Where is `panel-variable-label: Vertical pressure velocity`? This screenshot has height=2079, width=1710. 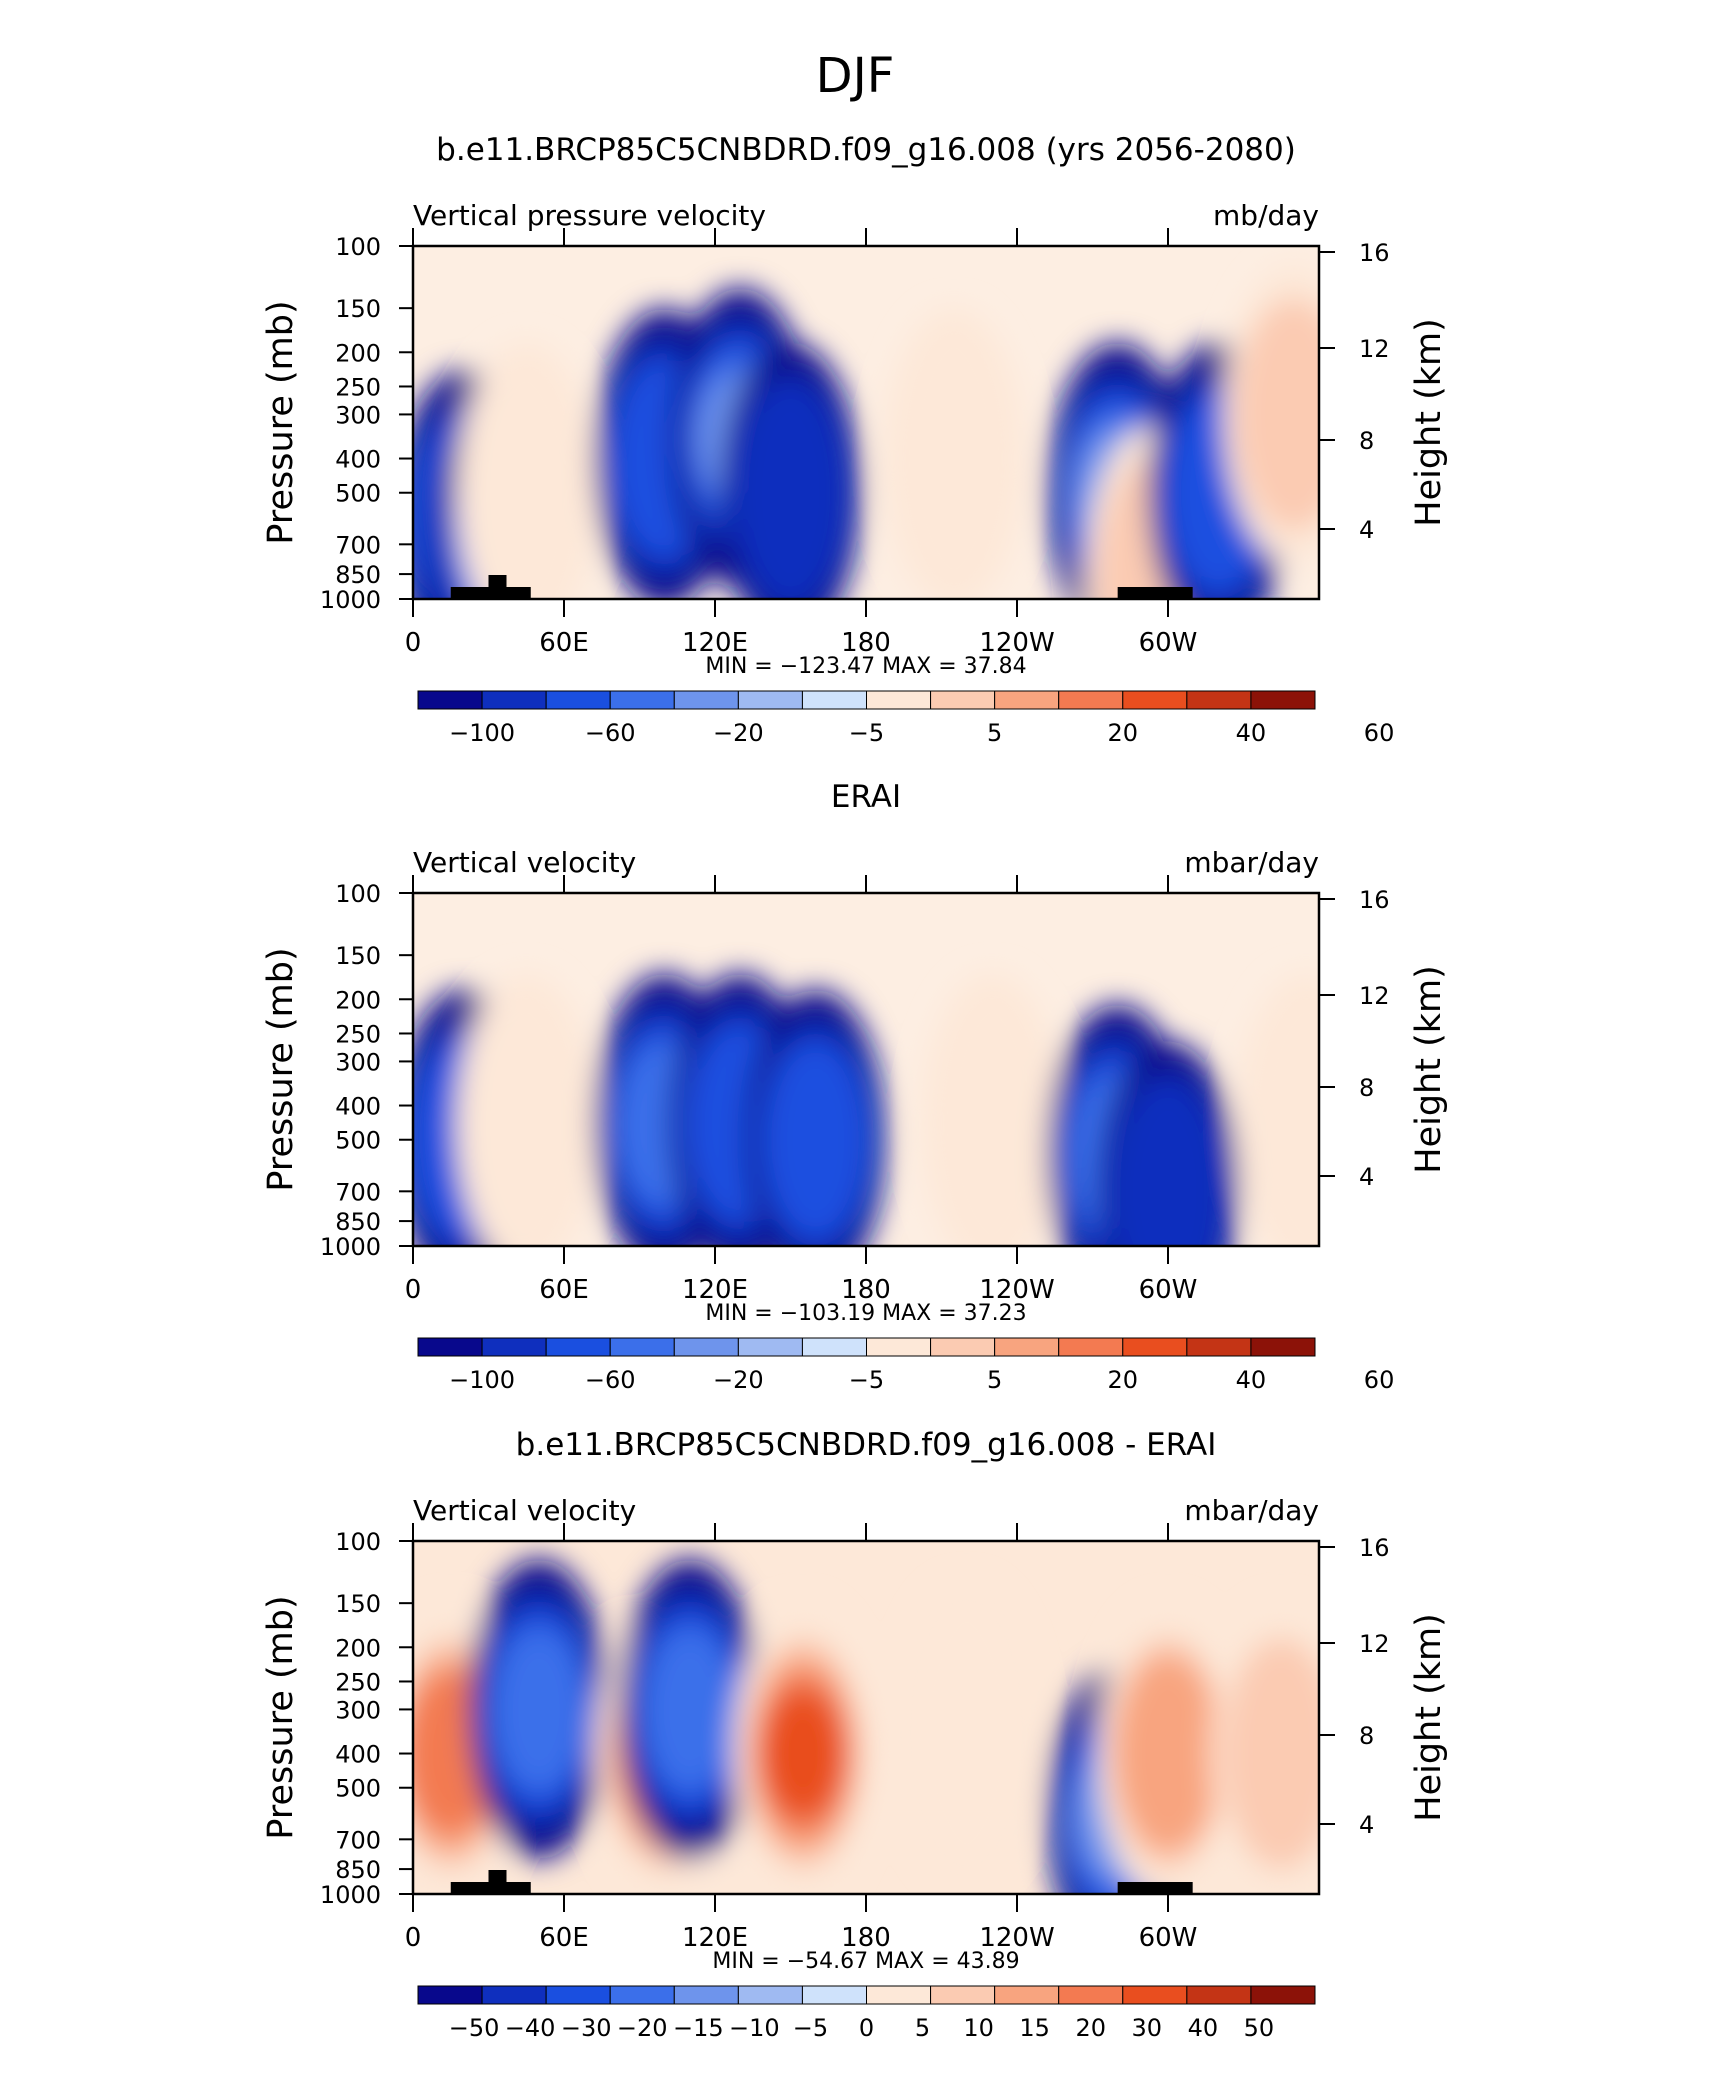 panel-variable-label: Vertical pressure velocity is located at coordinates (589, 215).